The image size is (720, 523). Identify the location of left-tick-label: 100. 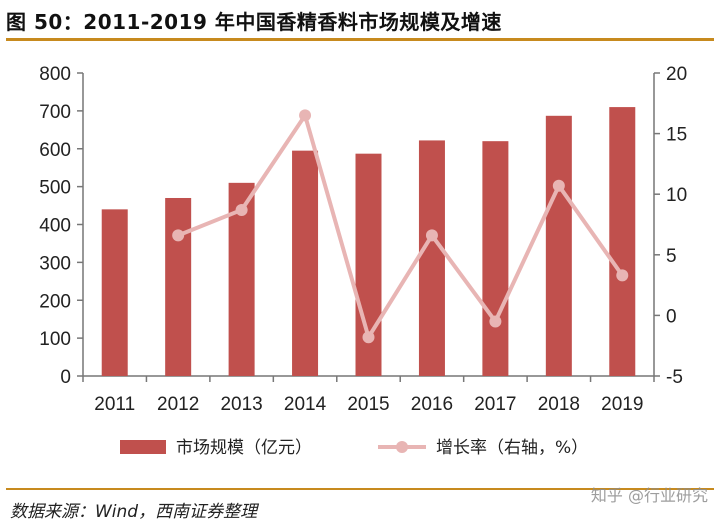
(55, 339).